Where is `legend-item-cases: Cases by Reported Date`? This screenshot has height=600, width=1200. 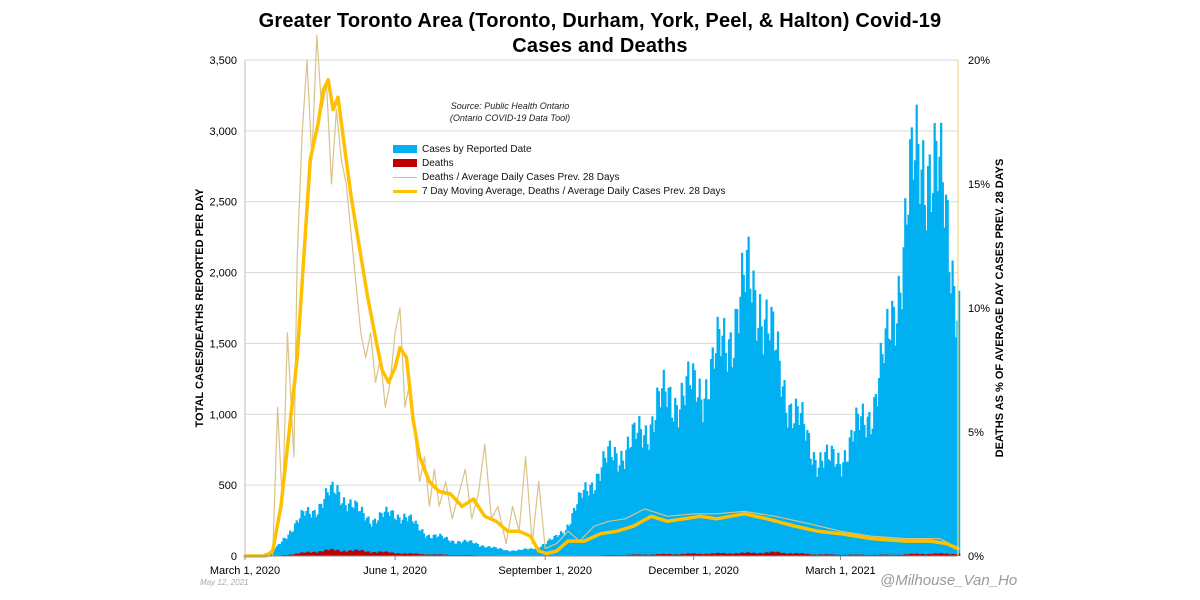
legend-item-cases: Cases by Reported Date is located at coordinates (559, 149).